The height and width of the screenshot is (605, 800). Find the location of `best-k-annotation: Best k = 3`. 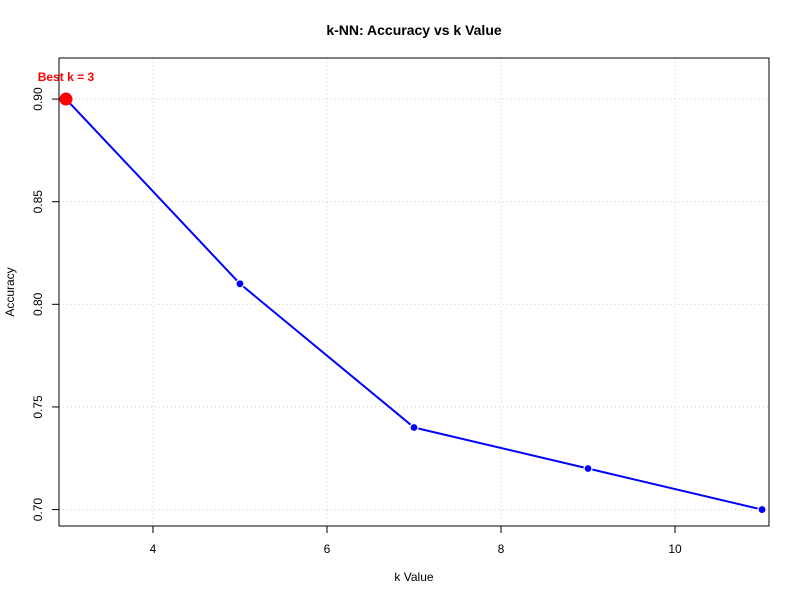

best-k-annotation: Best k = 3 is located at coordinates (66, 77).